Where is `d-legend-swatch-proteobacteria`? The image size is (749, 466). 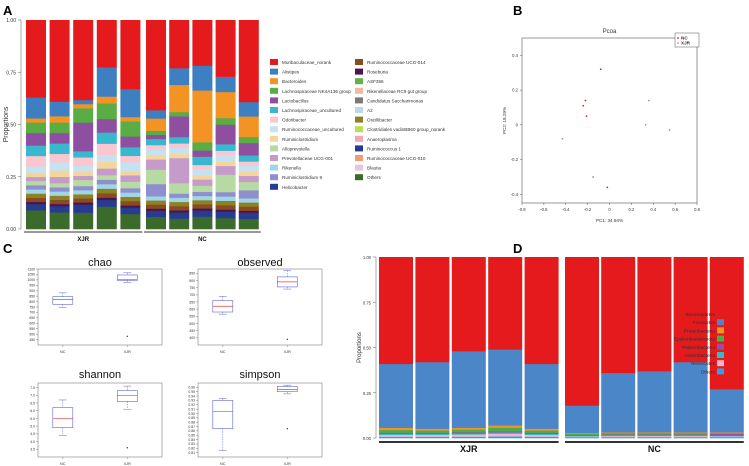 d-legend-swatch-proteobacteria is located at coordinates (720, 330).